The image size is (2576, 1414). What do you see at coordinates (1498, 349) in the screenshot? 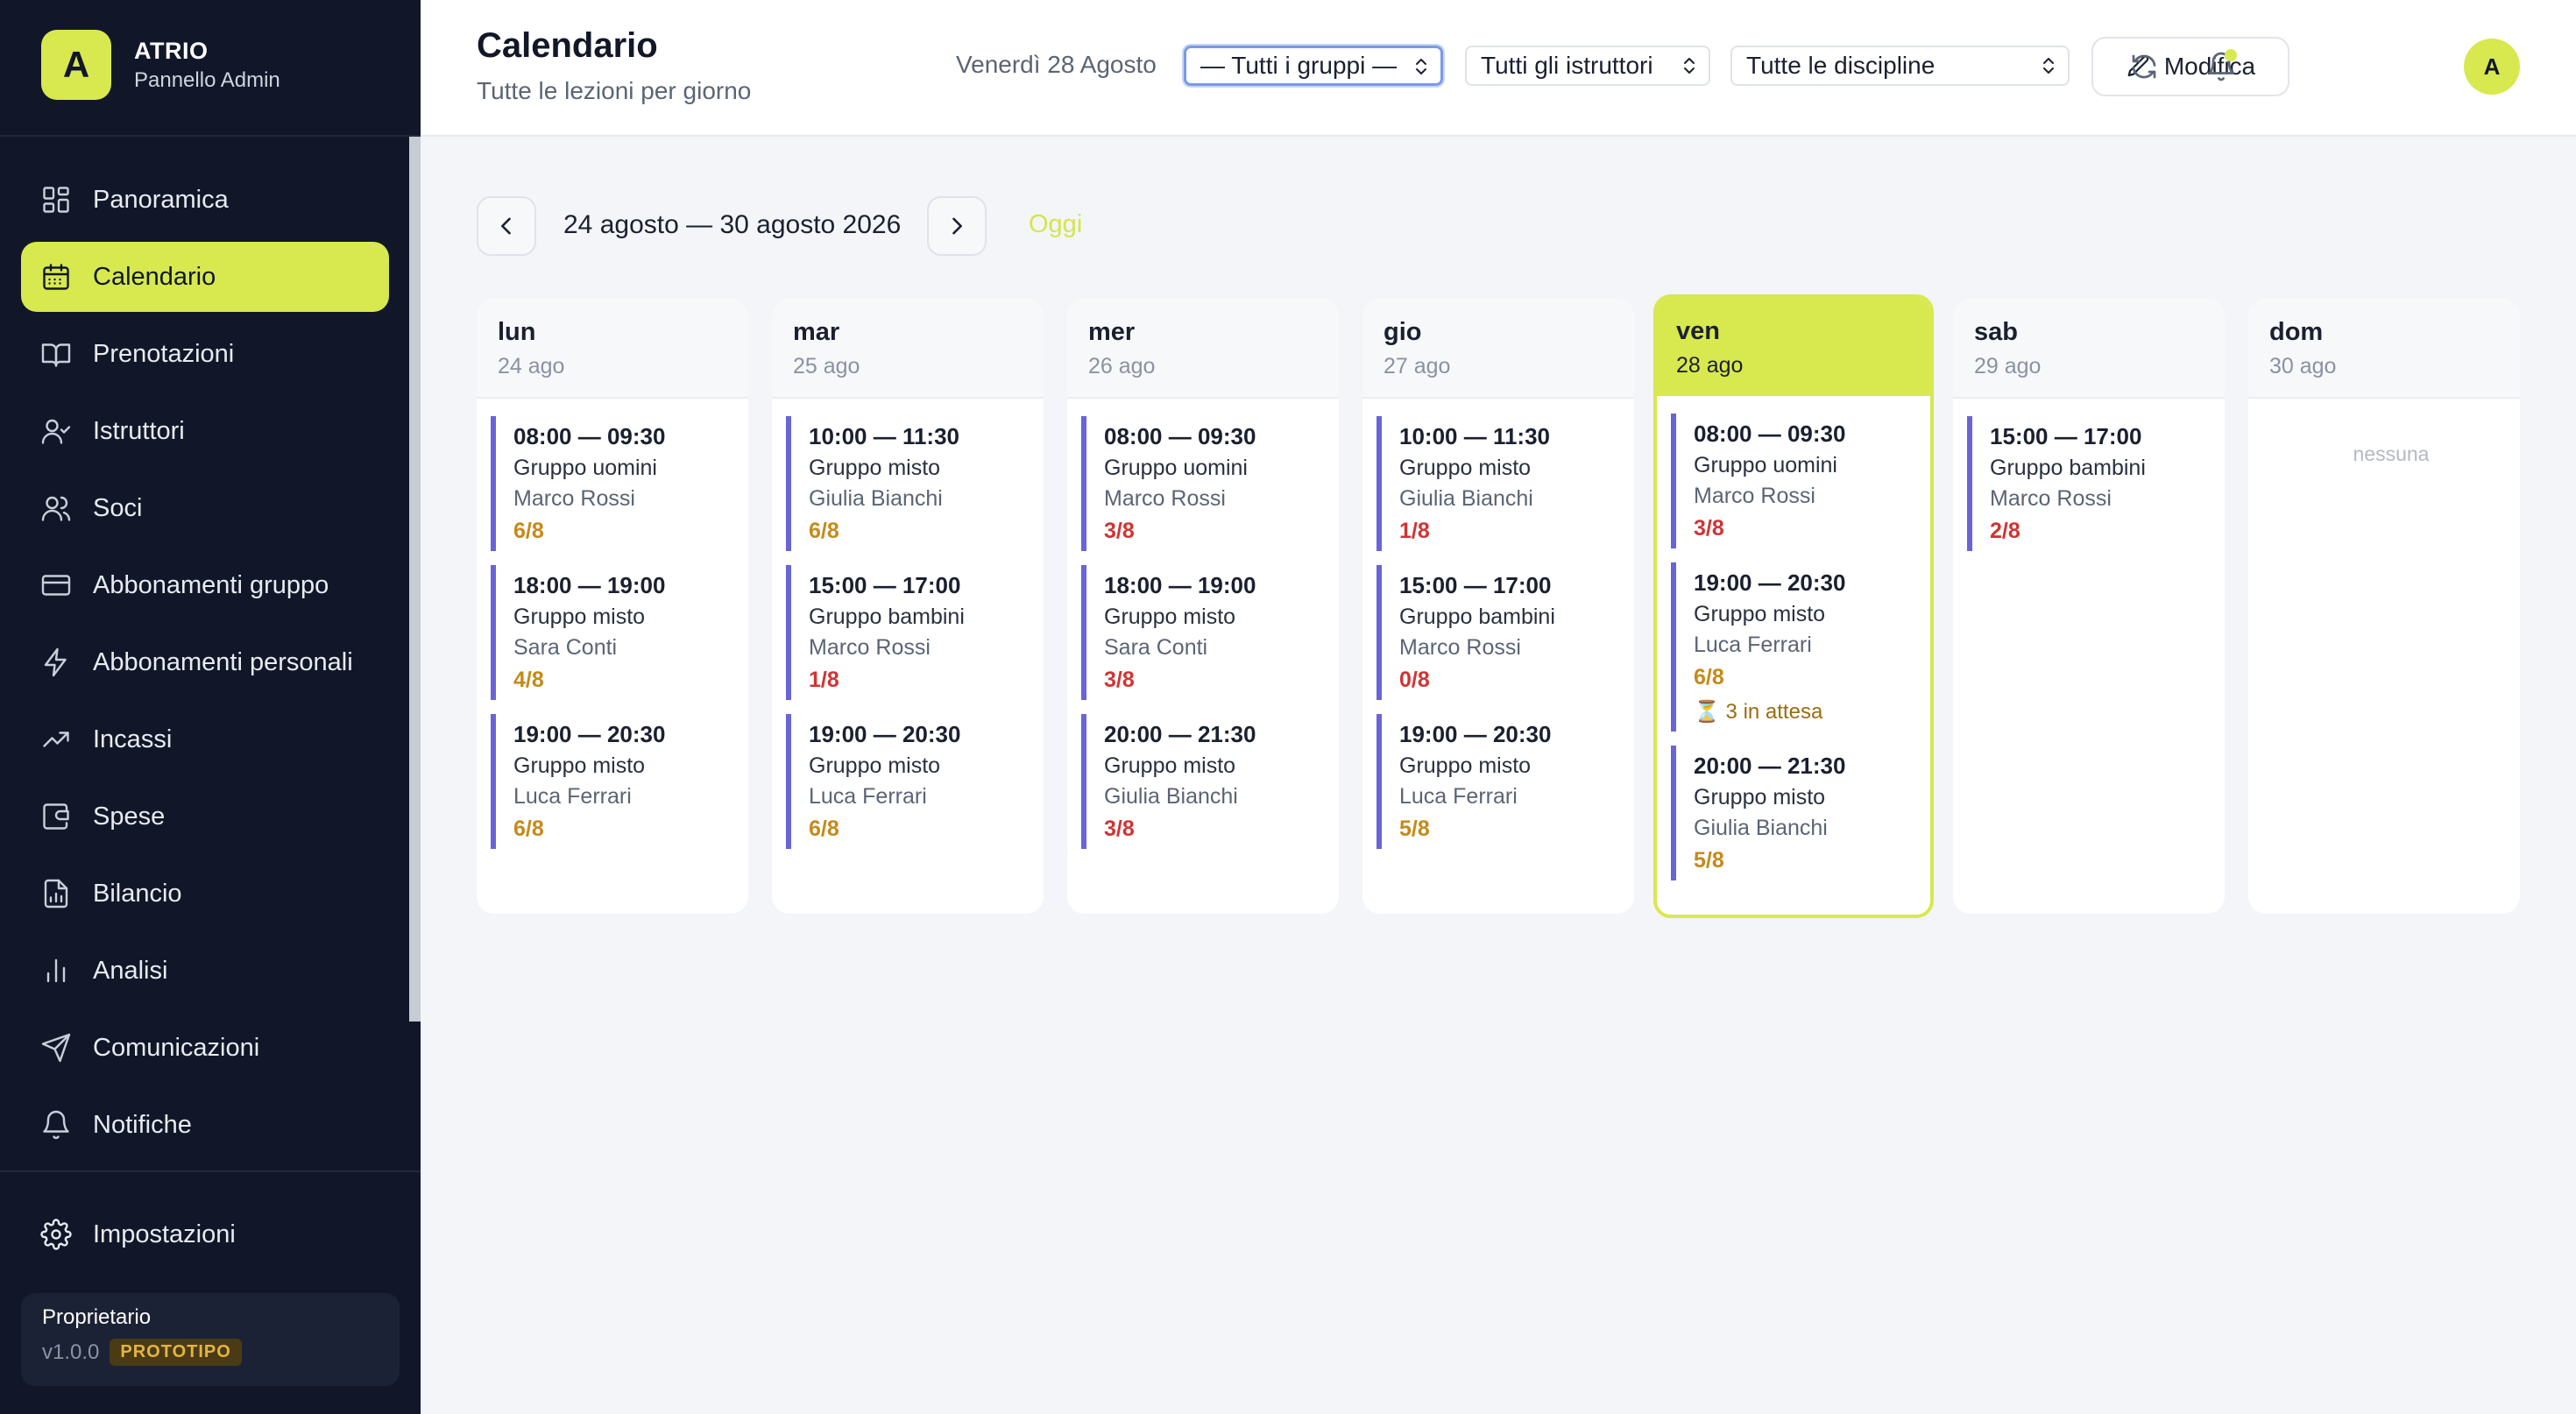
I see `day-header: gio 27 ago` at bounding box center [1498, 349].